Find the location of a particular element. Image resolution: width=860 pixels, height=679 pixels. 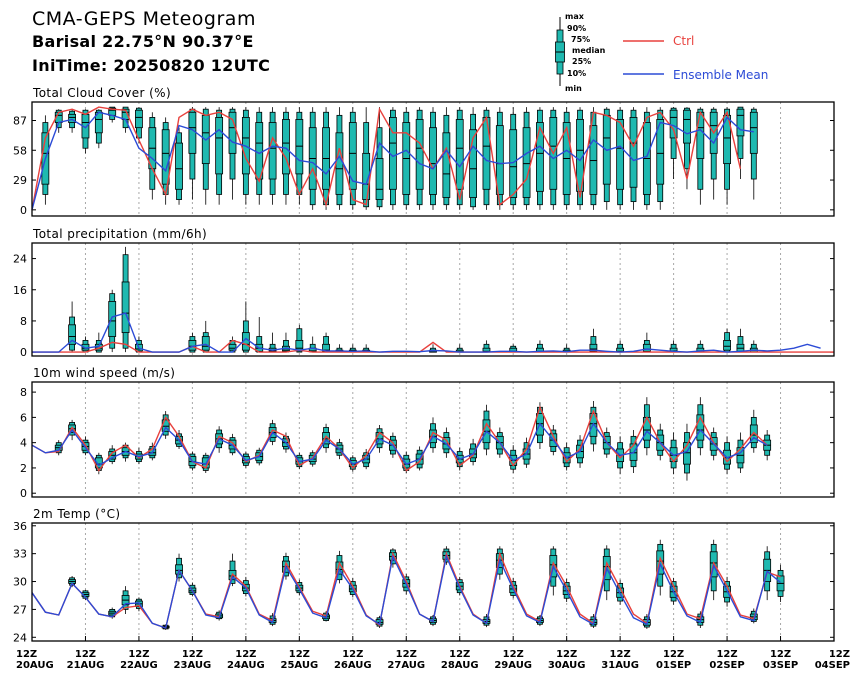

y-tick-label: 6 is located at coordinates (23, 417).